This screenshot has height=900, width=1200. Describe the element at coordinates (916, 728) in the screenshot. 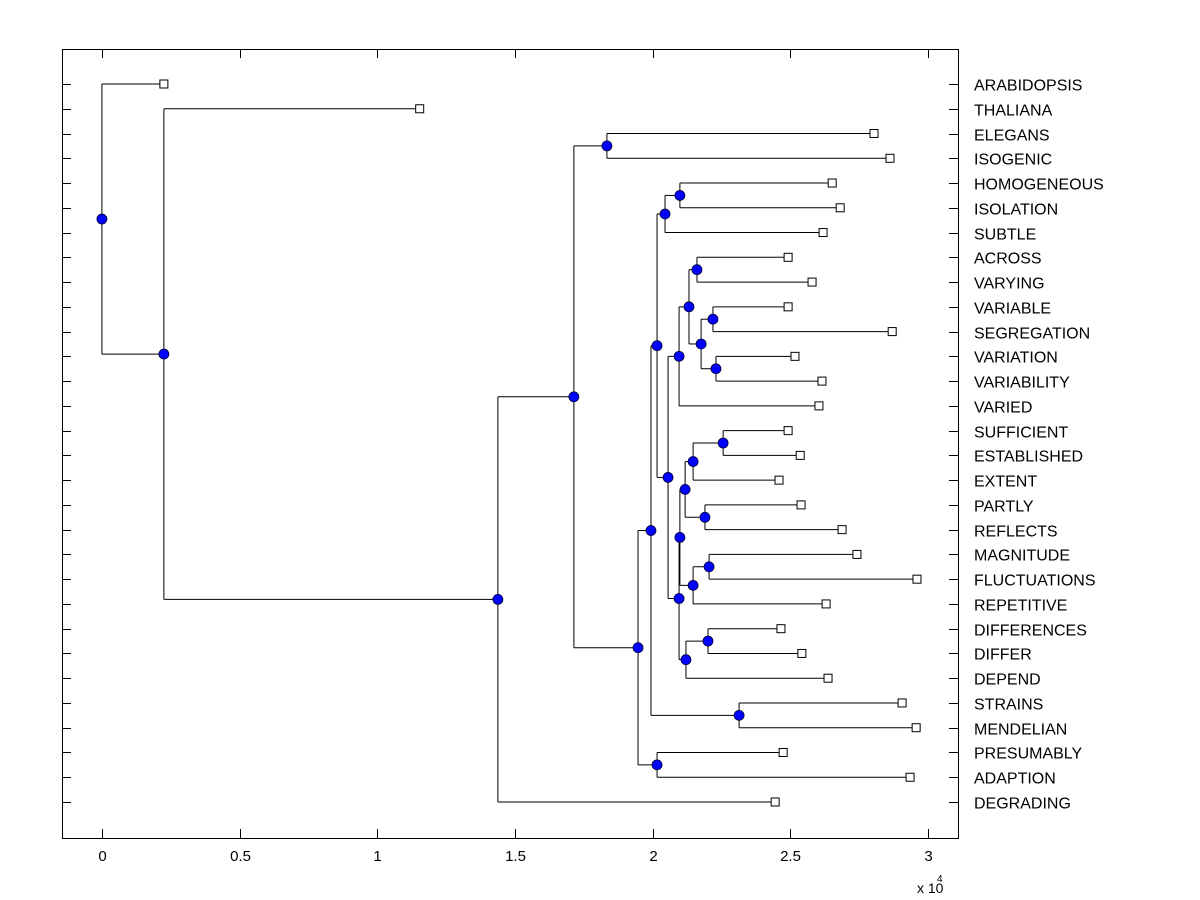

I see `leaf-marker-mendelian` at that location.